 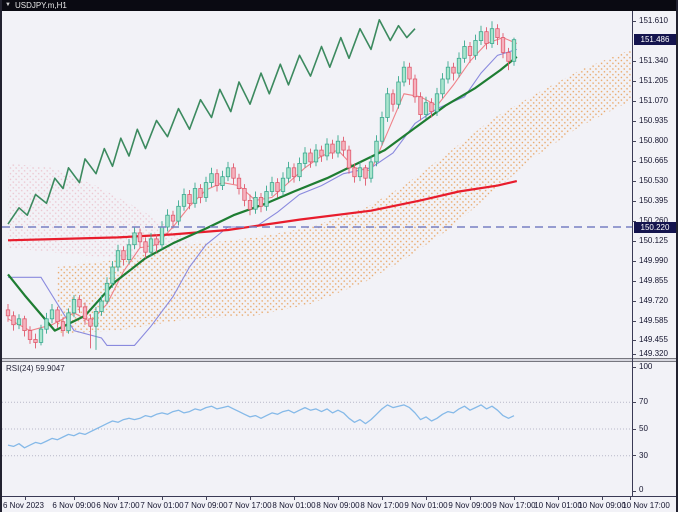 What do you see at coordinates (655, 227) in the screenshot?
I see `hline-level-label: 150.220` at bounding box center [655, 227].